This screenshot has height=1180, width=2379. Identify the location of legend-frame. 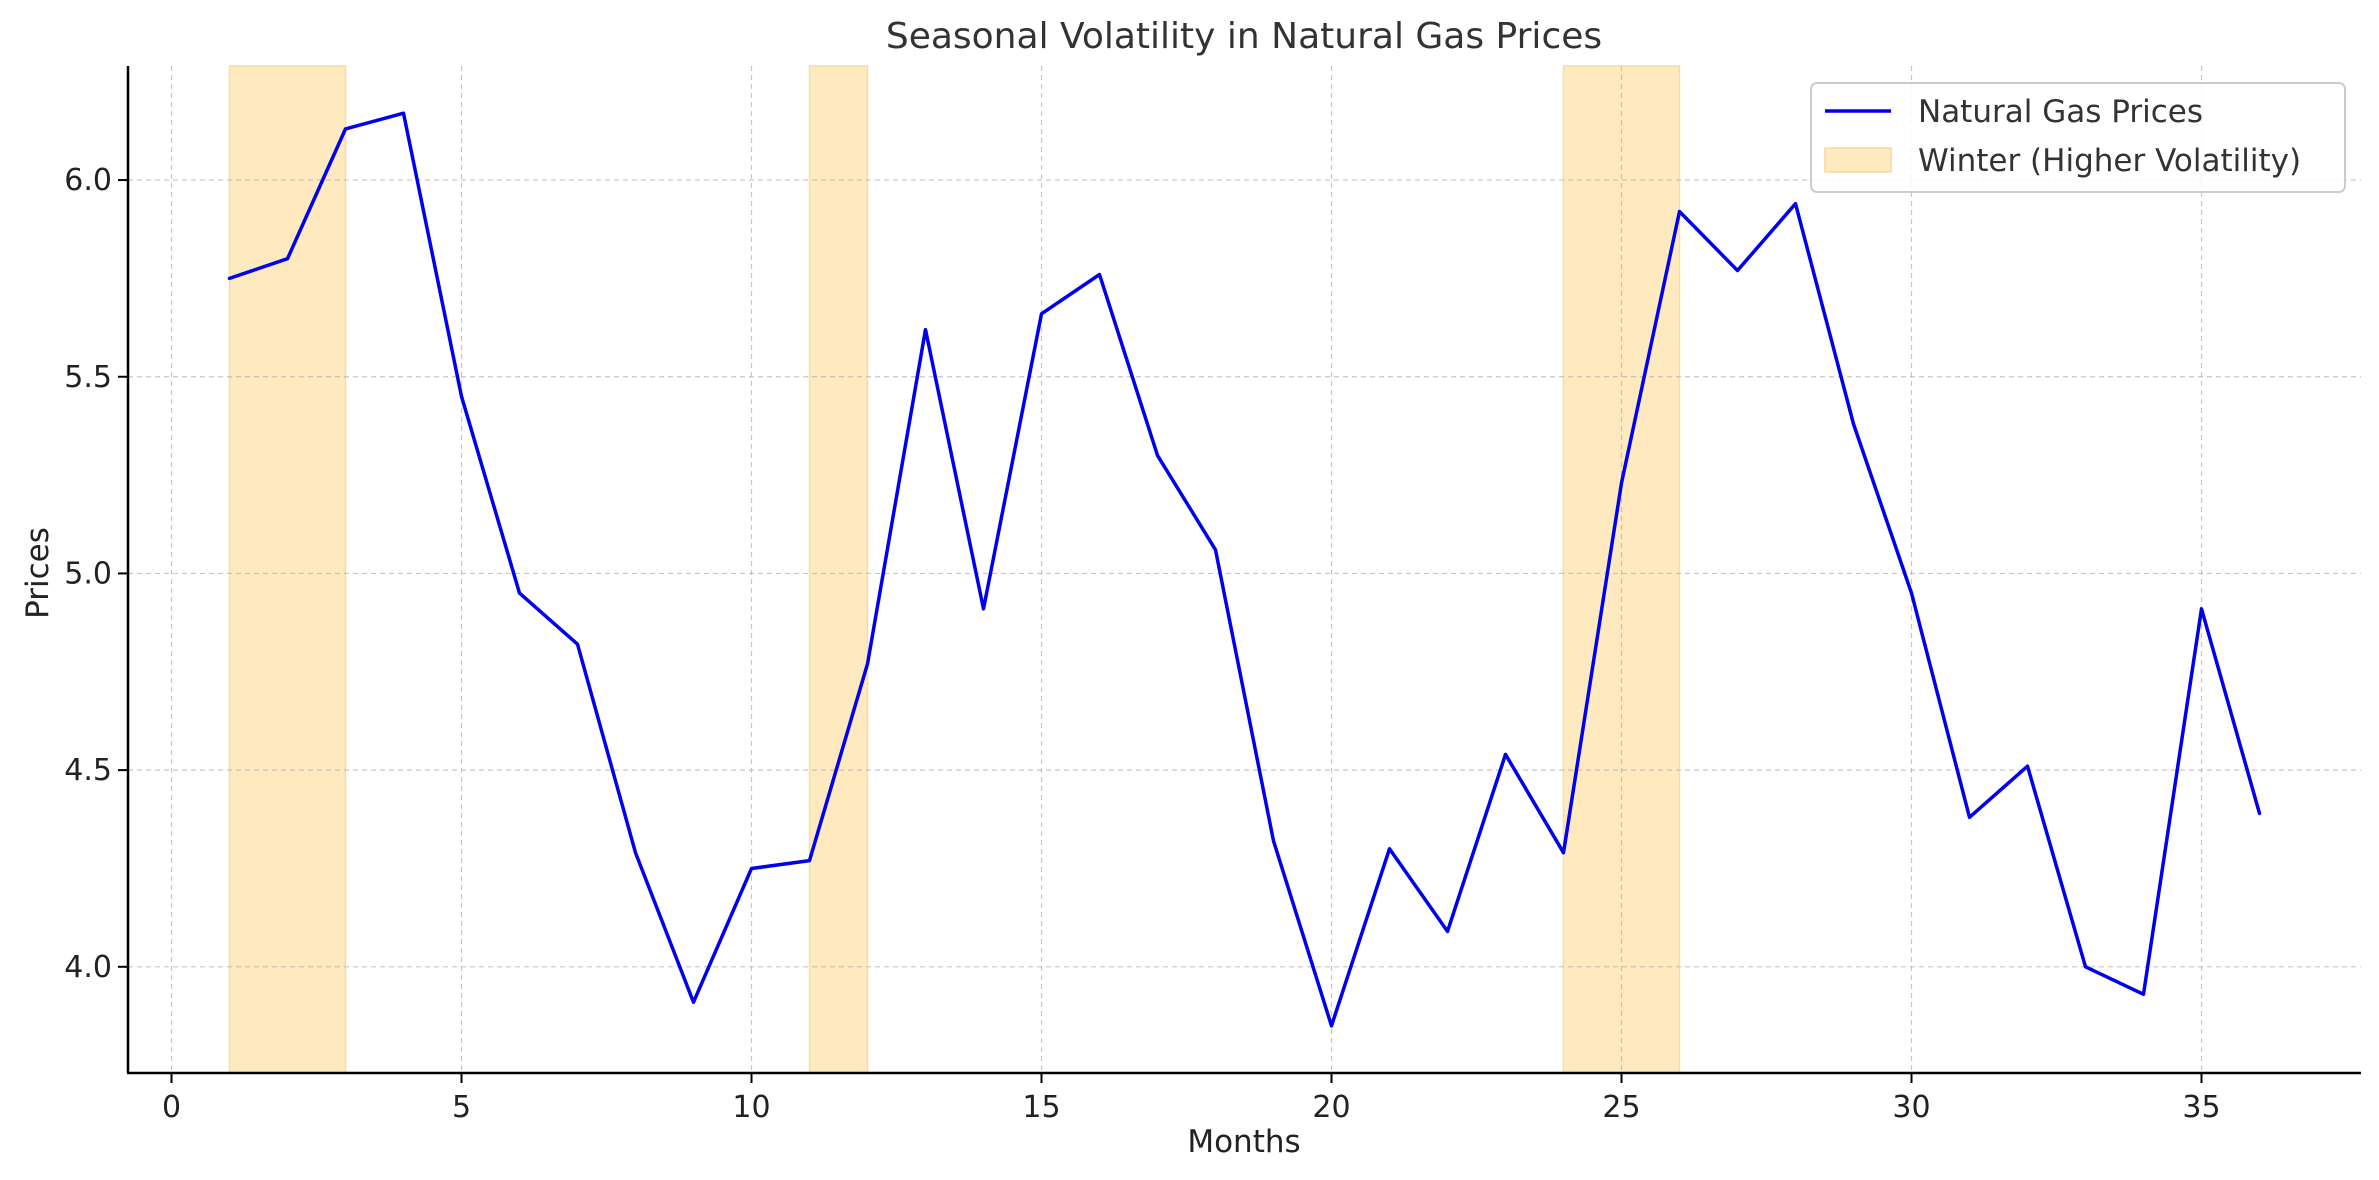
(2078, 137).